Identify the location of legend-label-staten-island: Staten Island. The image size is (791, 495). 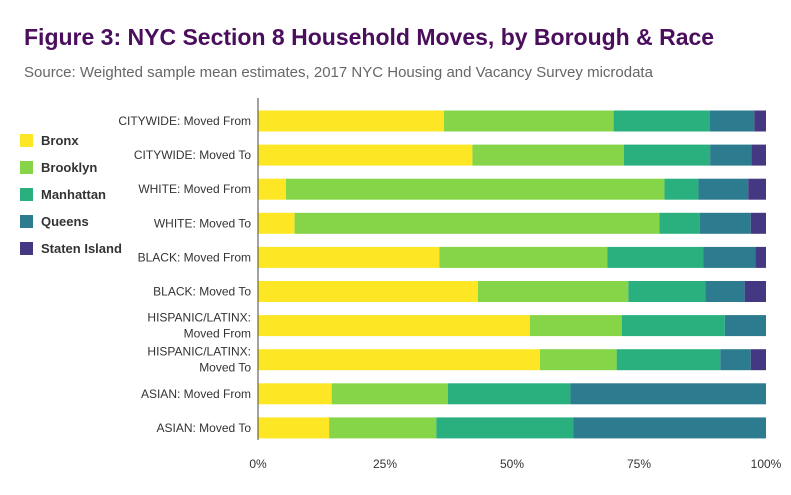
(81, 248).